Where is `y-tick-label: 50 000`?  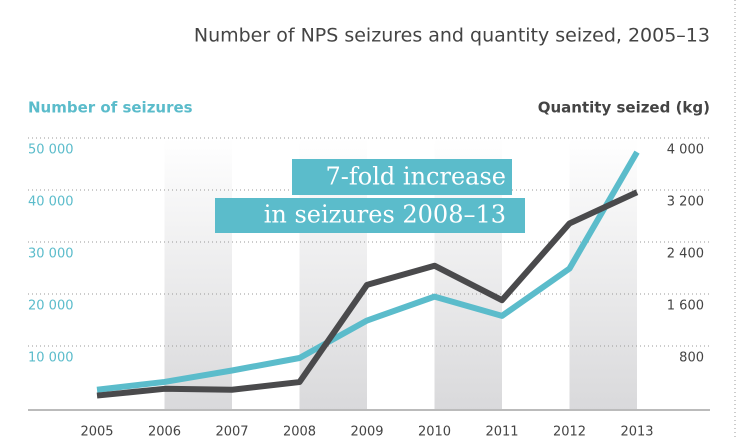
y-tick-label: 50 000 is located at coordinates (51, 150).